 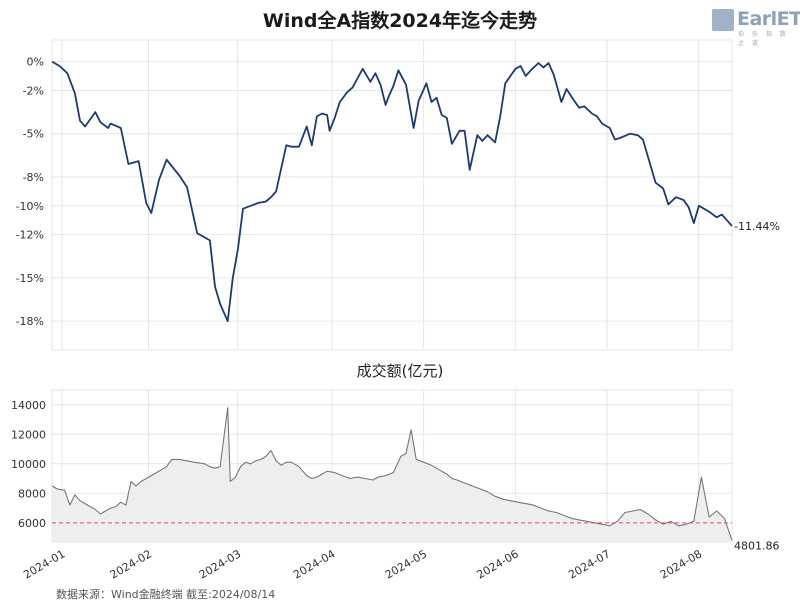 What do you see at coordinates (166, 594) in the screenshot?
I see `data-source-note: 数据来源：Wind金融终端 截至:2024/08/14` at bounding box center [166, 594].